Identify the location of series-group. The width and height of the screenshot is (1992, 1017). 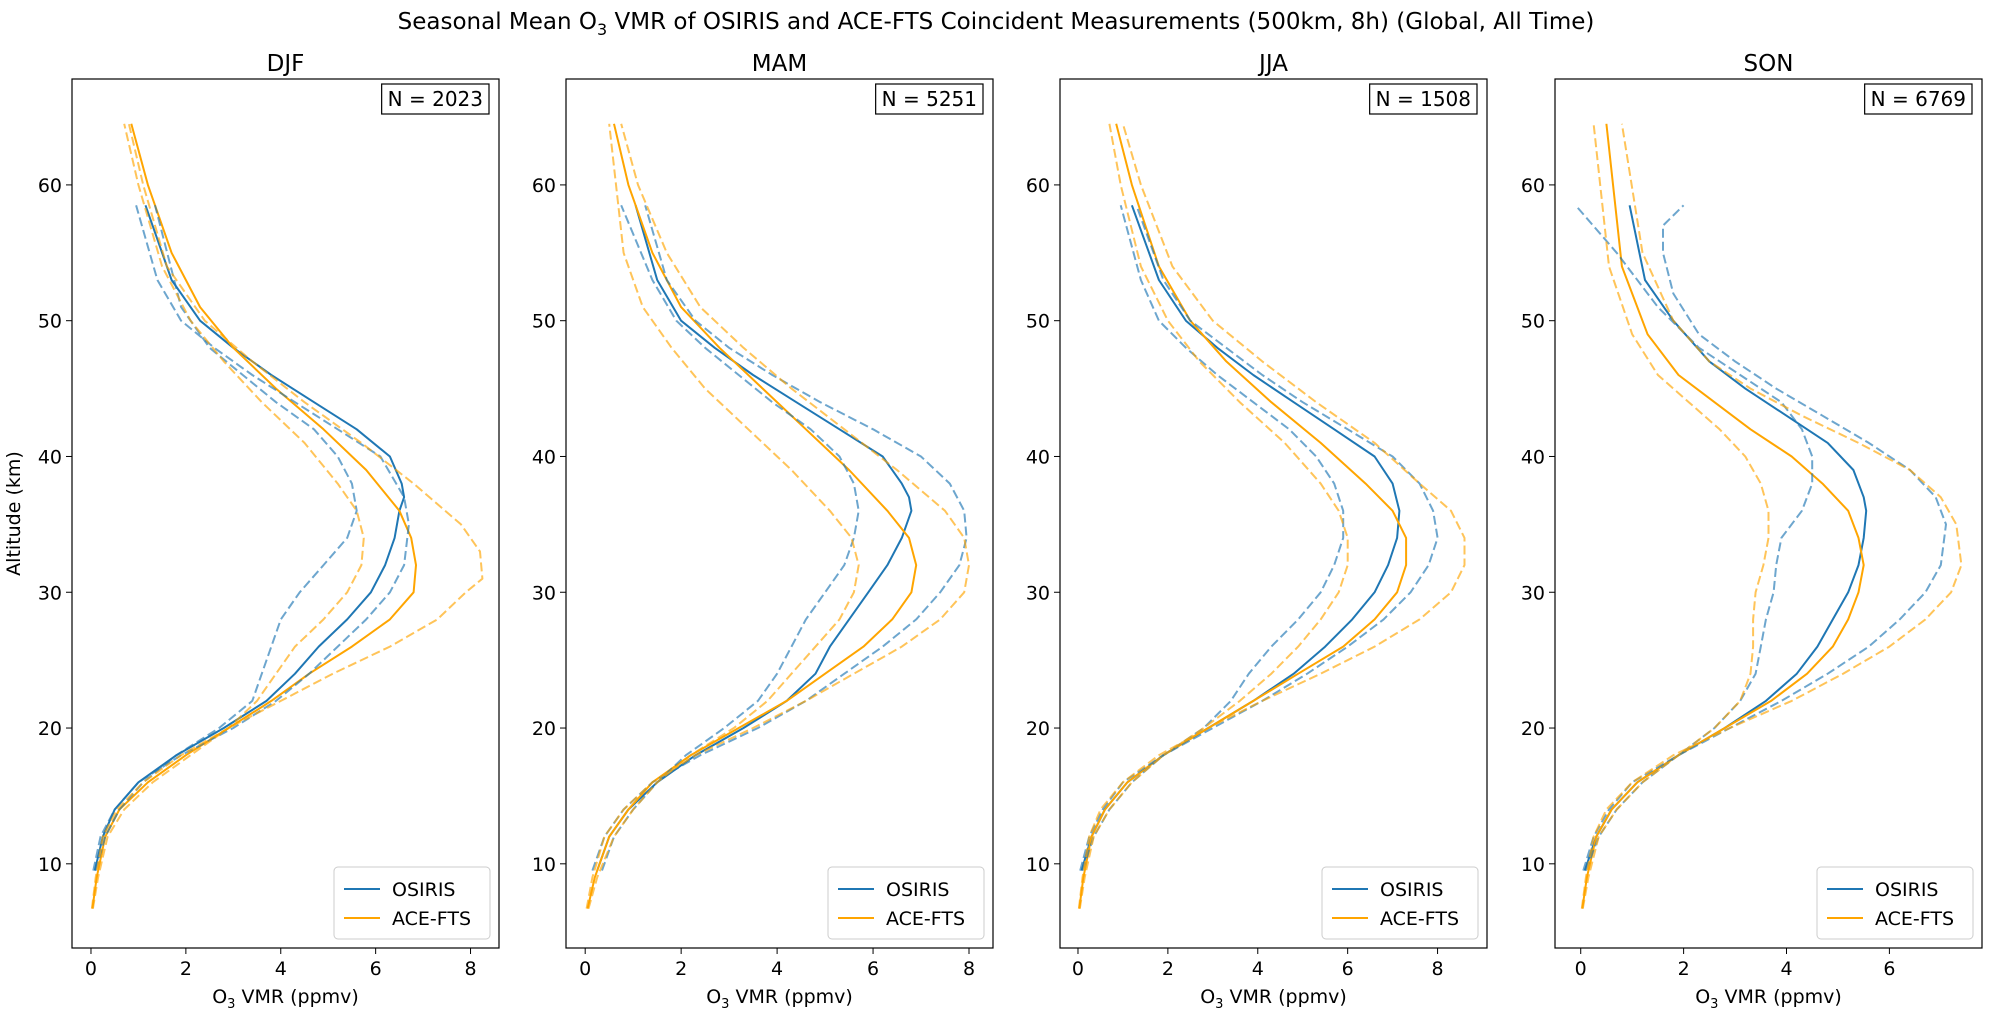
(777, 516).